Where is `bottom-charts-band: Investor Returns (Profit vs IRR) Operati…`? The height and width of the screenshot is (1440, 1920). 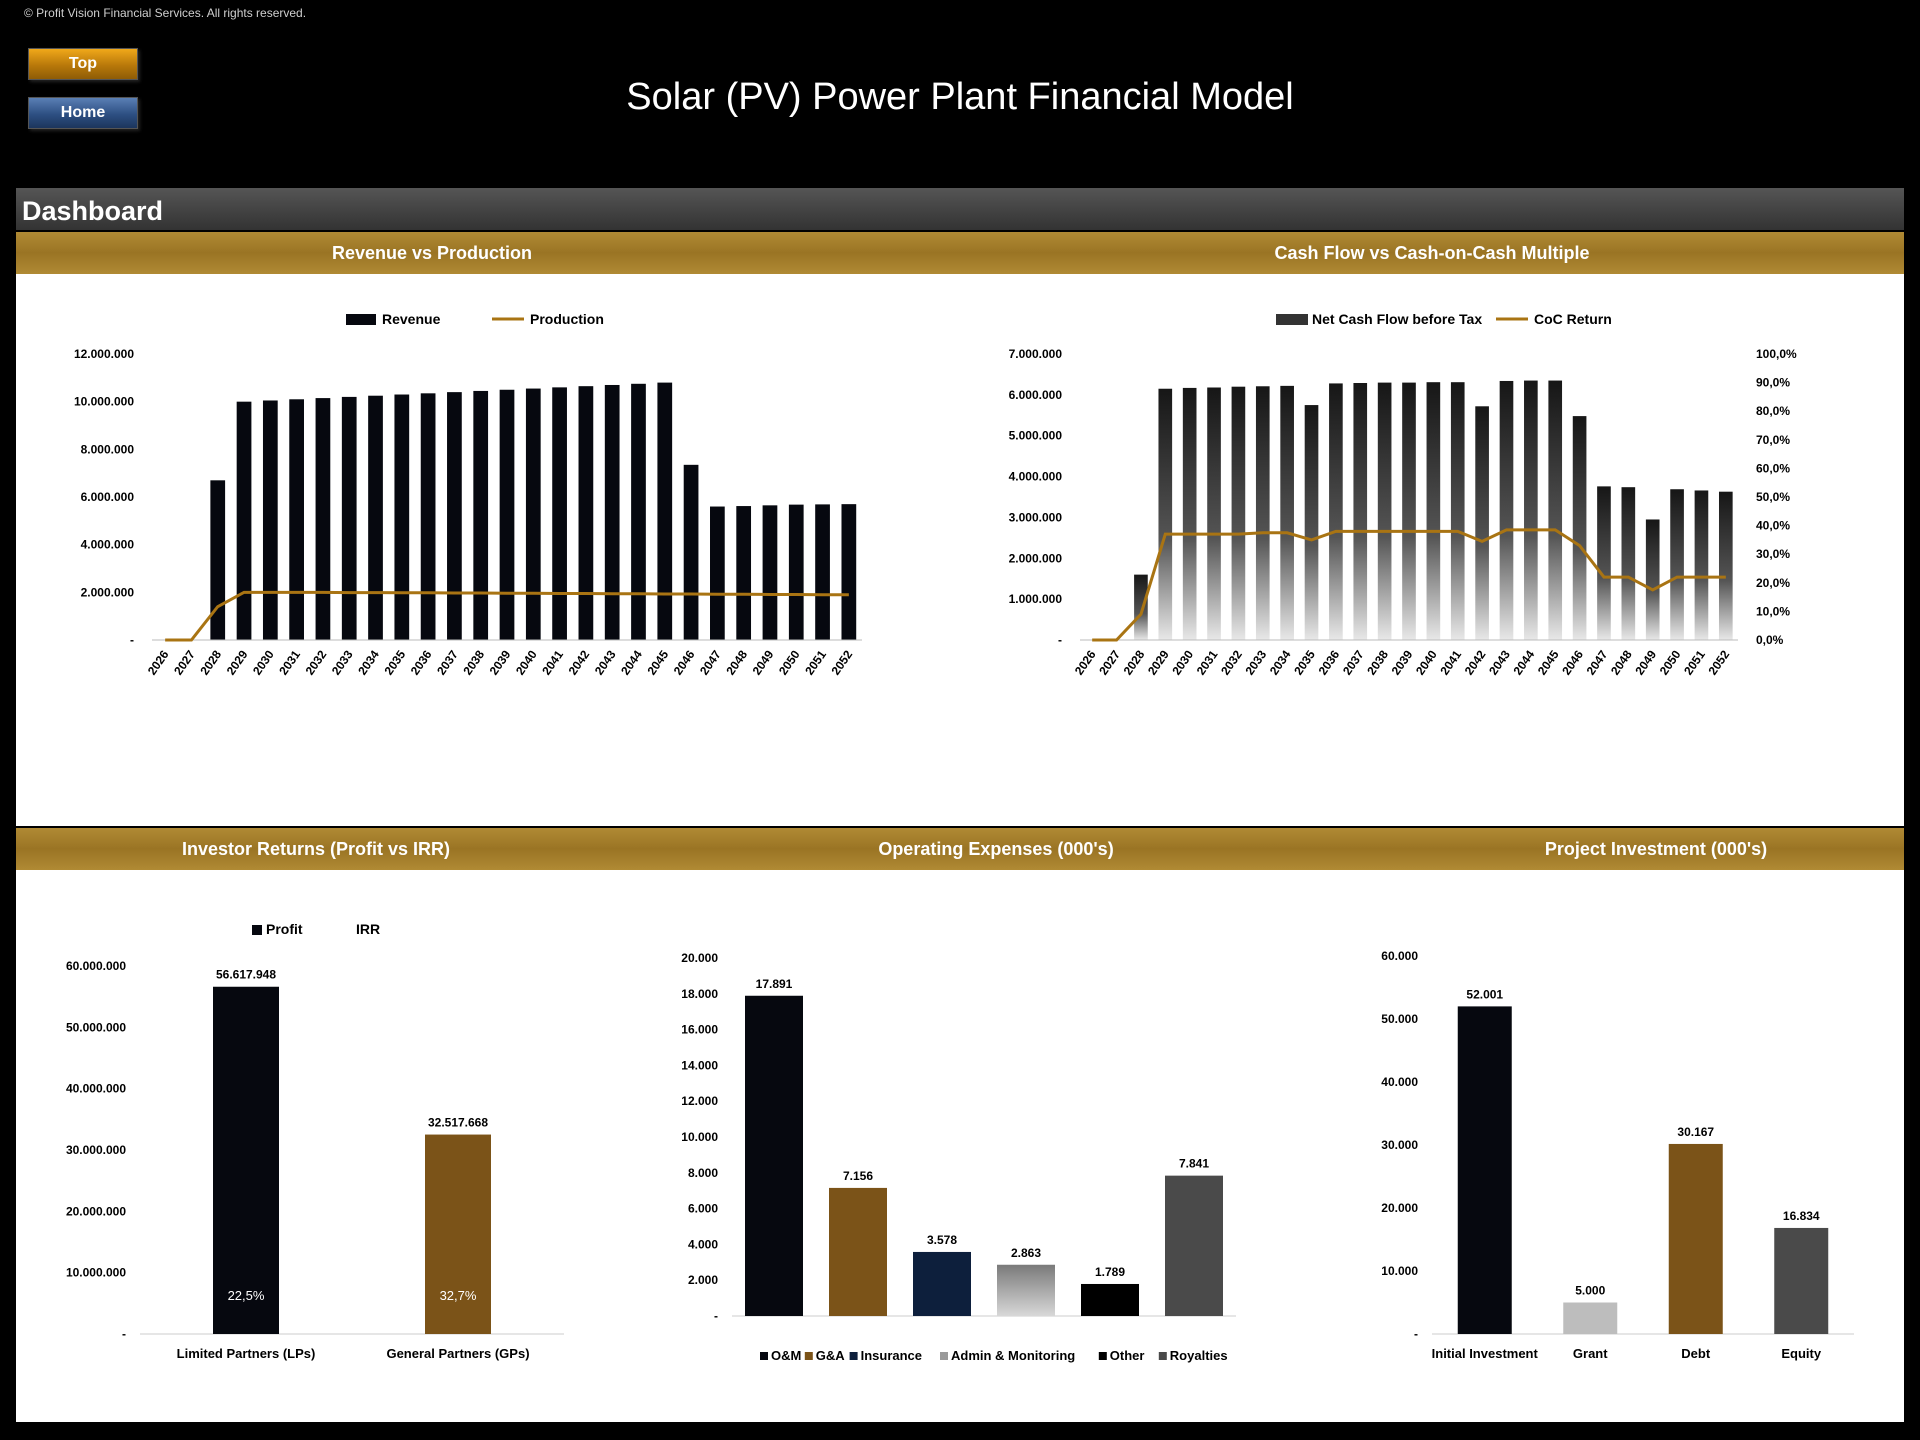 bottom-charts-band: Investor Returns (Profit vs IRR) Operati… is located at coordinates (960, 849).